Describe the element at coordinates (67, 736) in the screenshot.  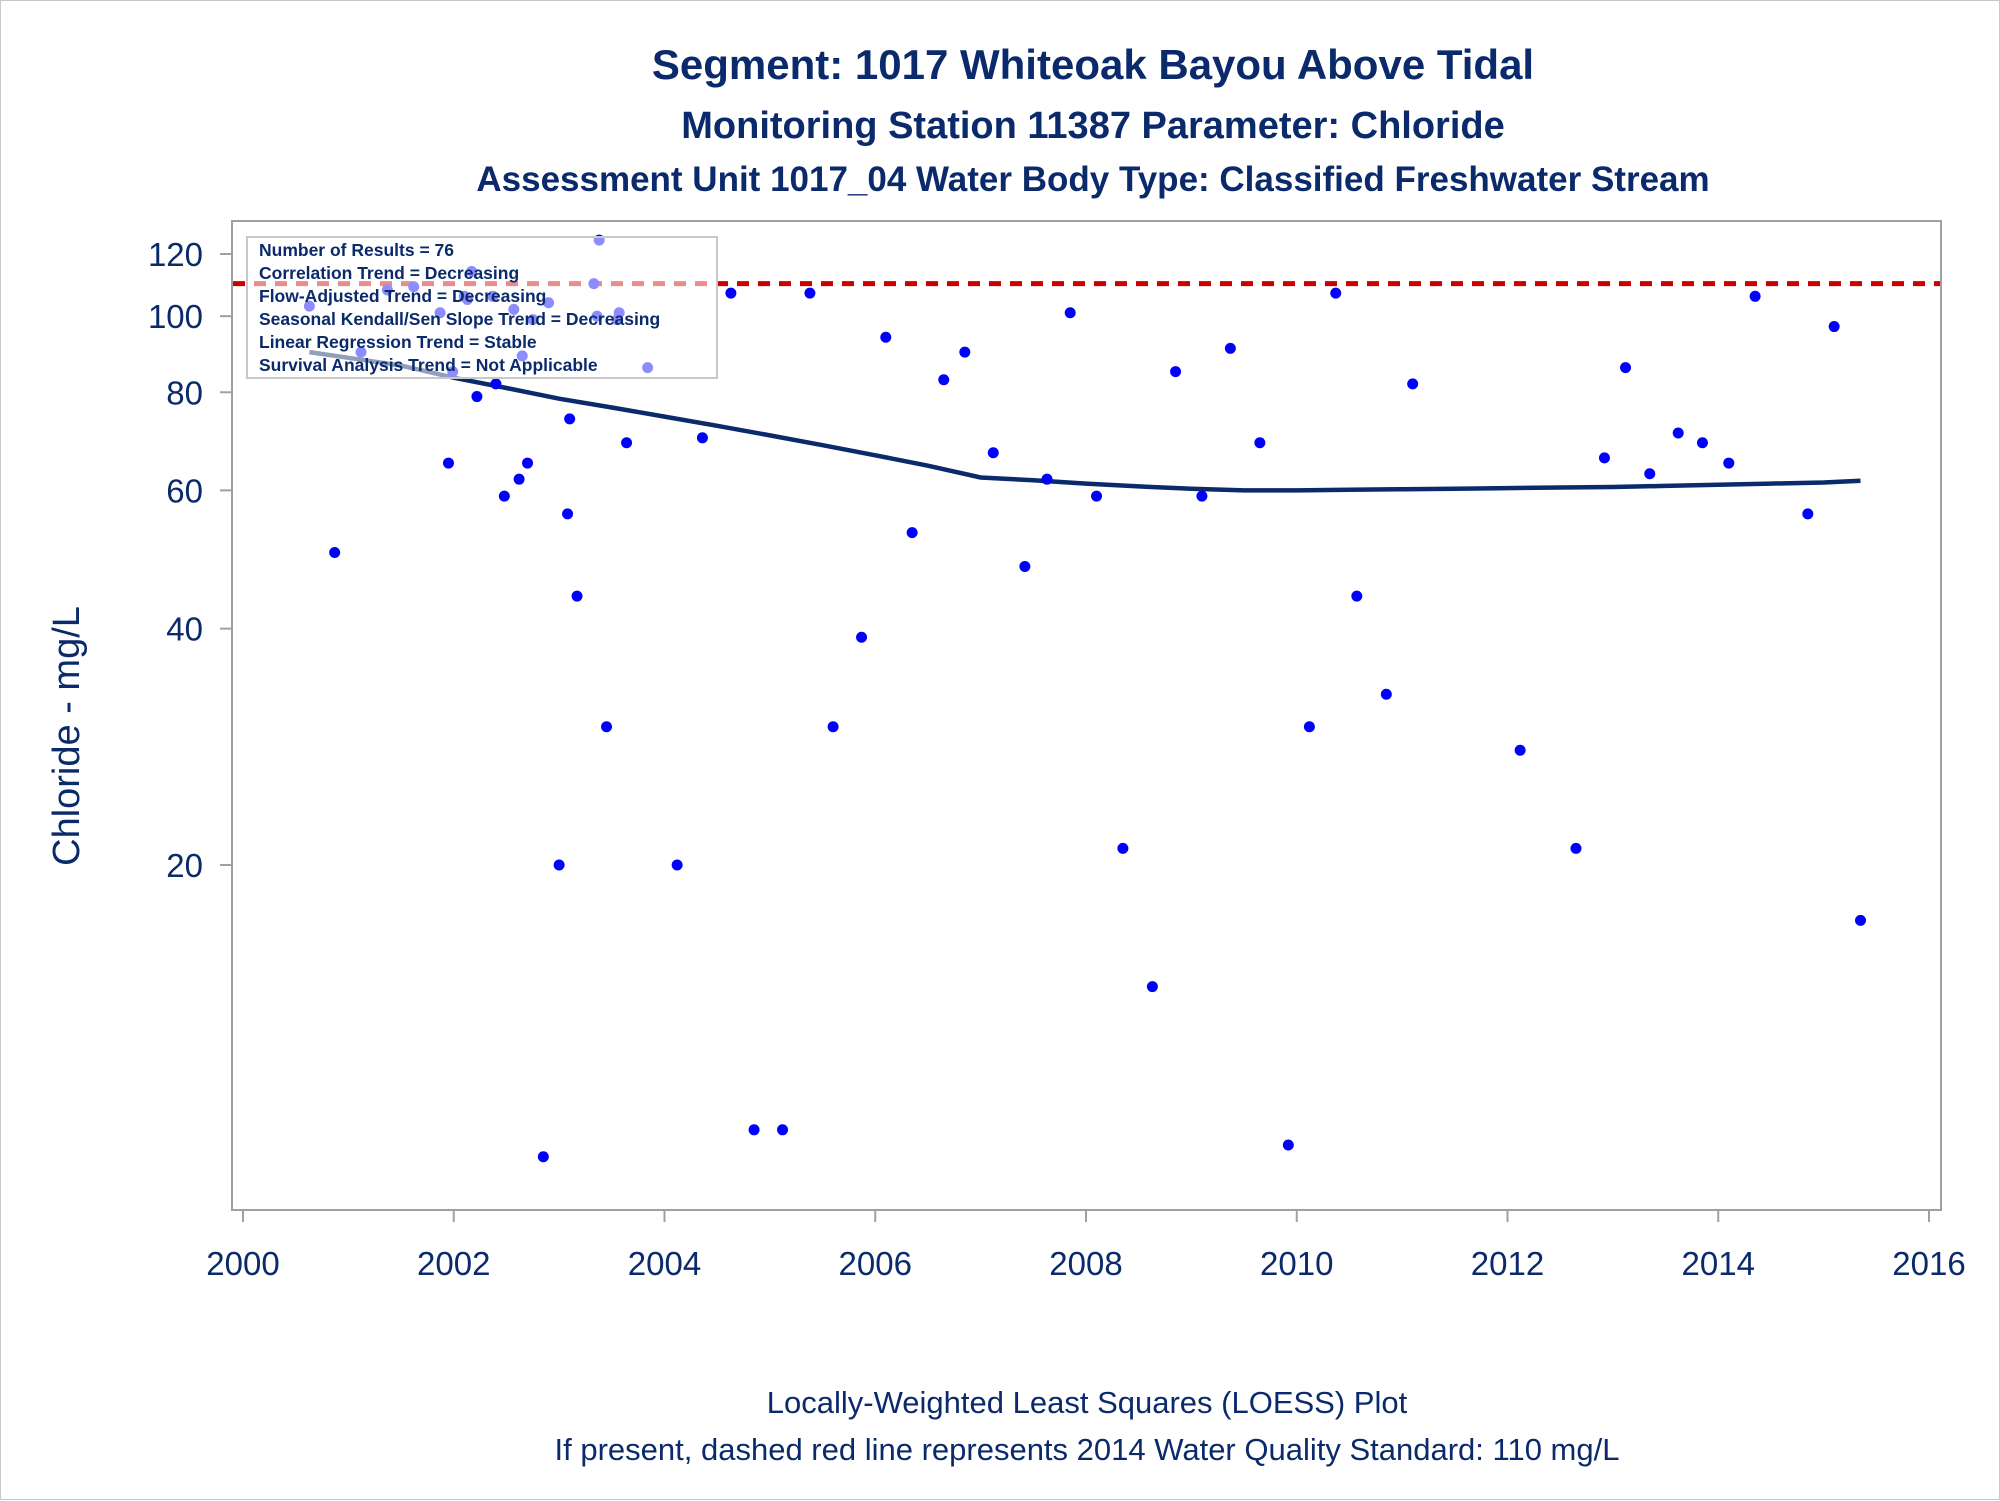
I see `y-axis-label: Chloride - mg/L` at that location.